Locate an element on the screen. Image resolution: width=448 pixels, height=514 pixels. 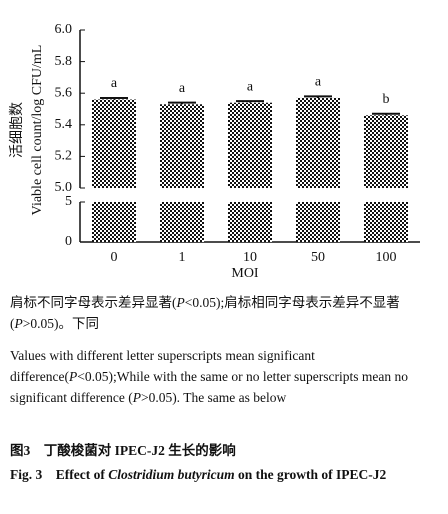
text-run: >0.05)。下同 is located at coordinates (60, 323).